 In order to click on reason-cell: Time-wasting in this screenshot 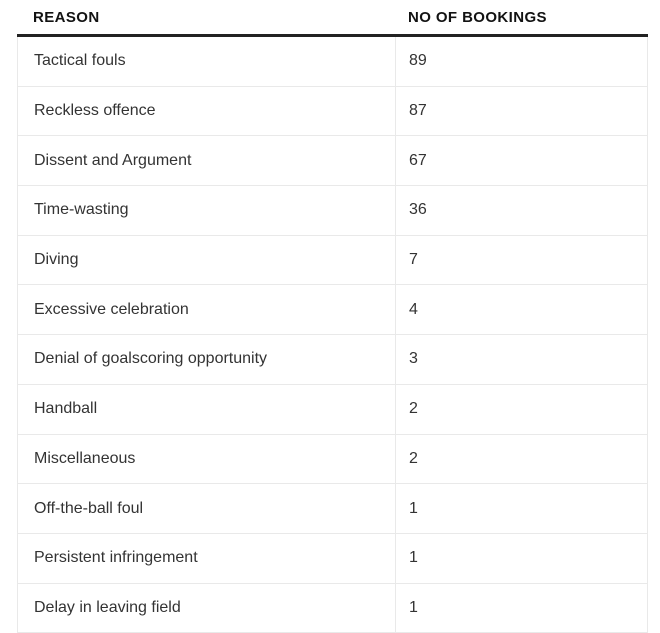, I will do `click(81, 210)`.